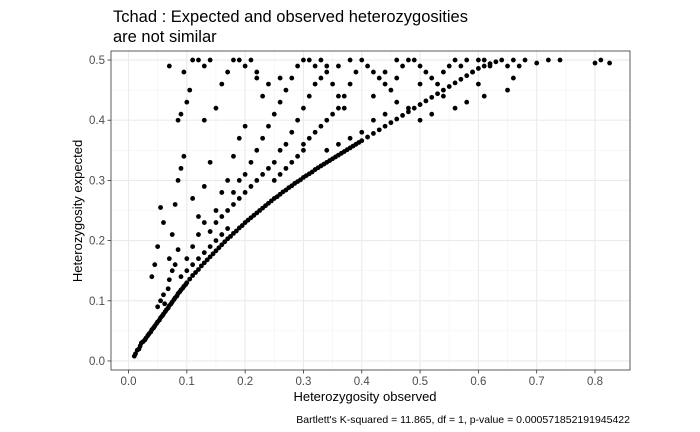  Describe the element at coordinates (537, 382) in the screenshot. I see `x-tick-label: 0.7` at that location.